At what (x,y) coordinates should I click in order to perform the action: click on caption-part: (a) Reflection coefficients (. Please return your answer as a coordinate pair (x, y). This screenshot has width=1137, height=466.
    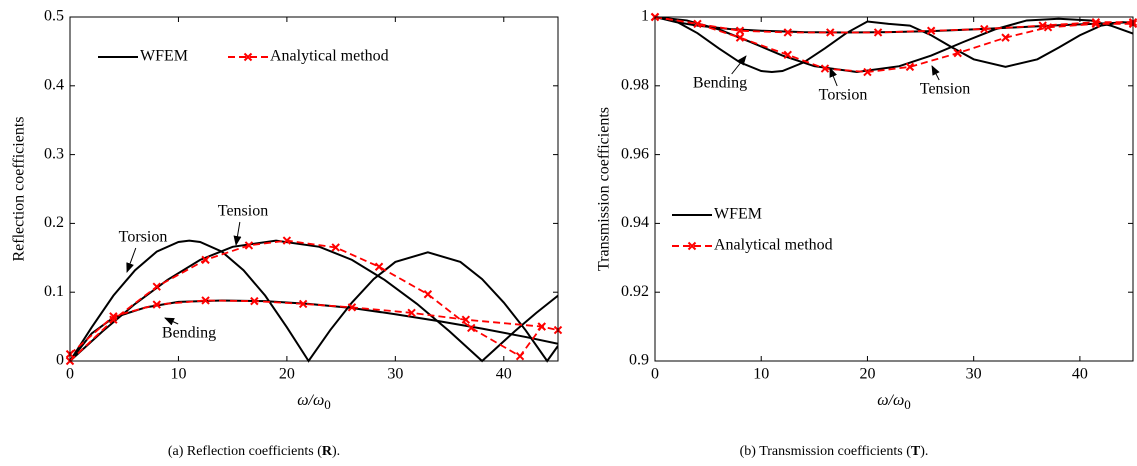
    Looking at the image, I should click on (245, 451).